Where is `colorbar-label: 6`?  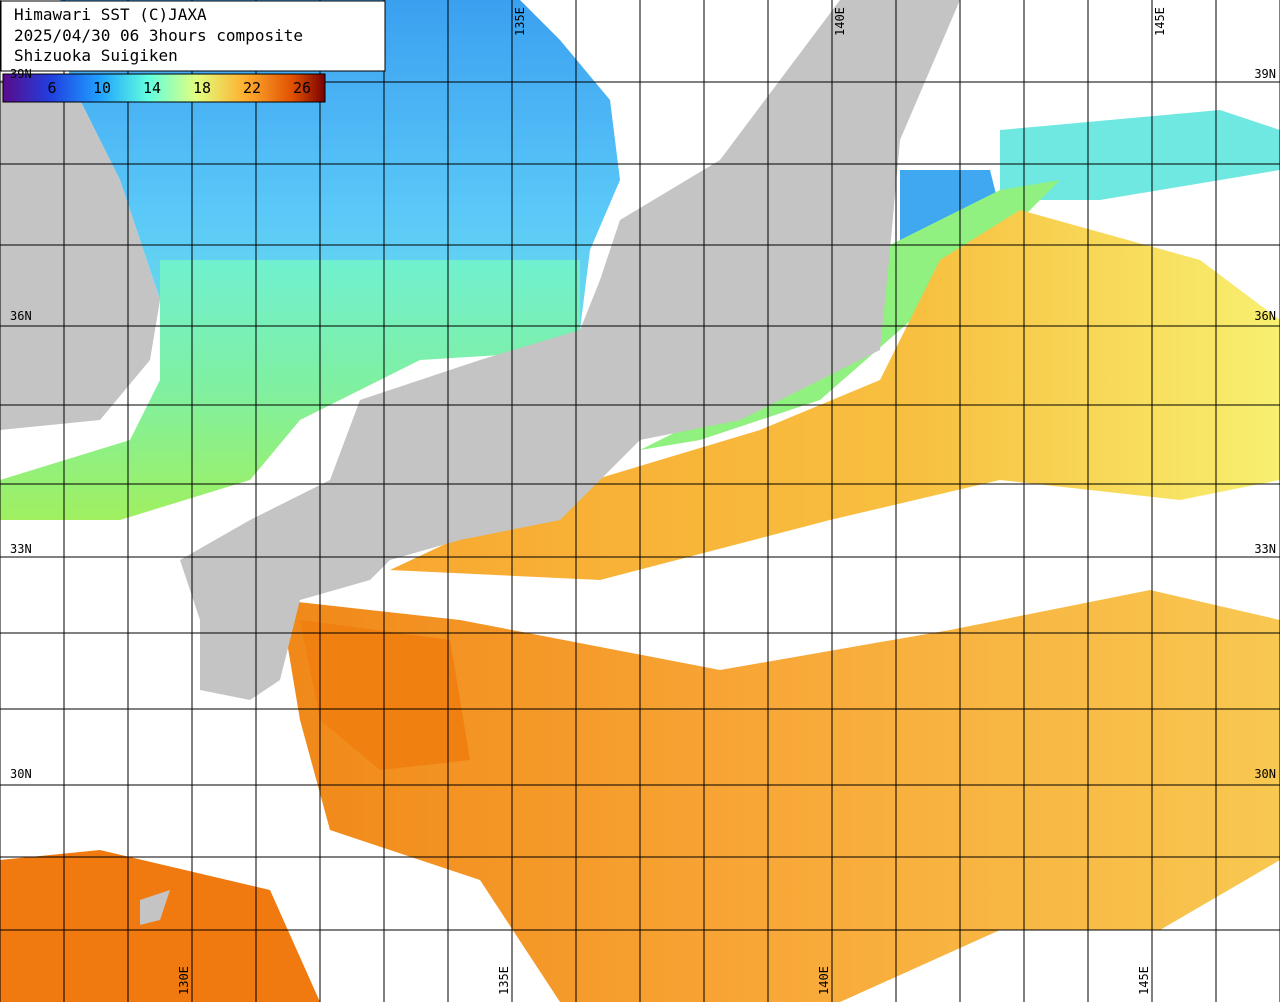 colorbar-label: 6 is located at coordinates (51, 88).